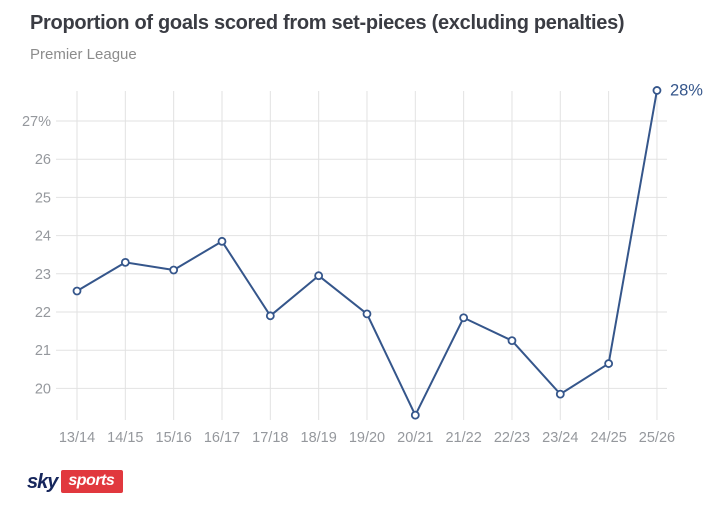 The height and width of the screenshot is (510, 720). Describe the element at coordinates (43, 160) in the screenshot. I see `y-tick-label: 26` at that location.